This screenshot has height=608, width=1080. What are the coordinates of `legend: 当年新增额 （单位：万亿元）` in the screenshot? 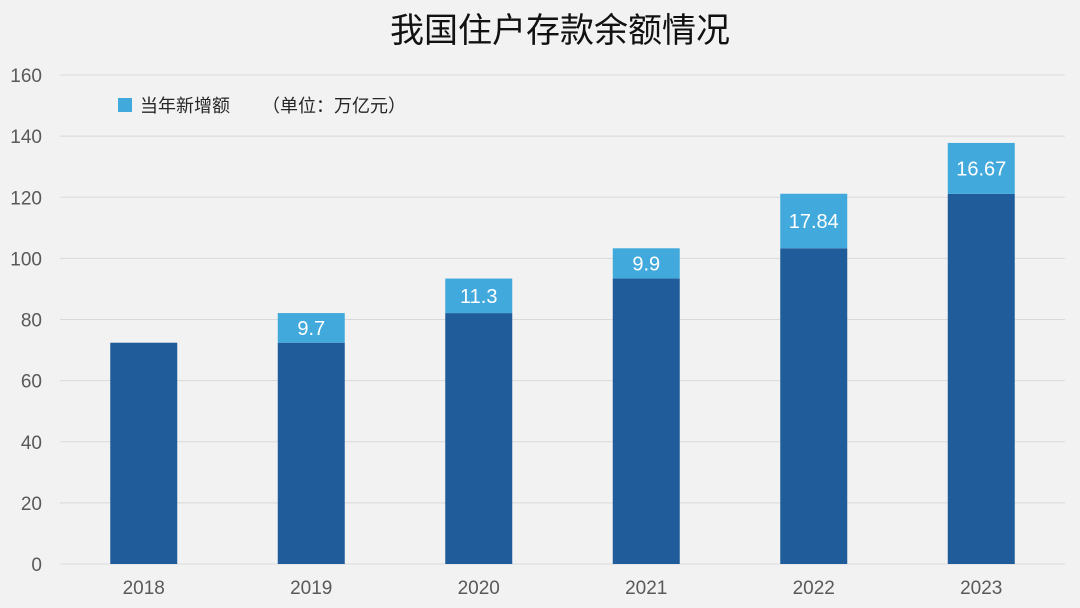 It's located at (262, 106).